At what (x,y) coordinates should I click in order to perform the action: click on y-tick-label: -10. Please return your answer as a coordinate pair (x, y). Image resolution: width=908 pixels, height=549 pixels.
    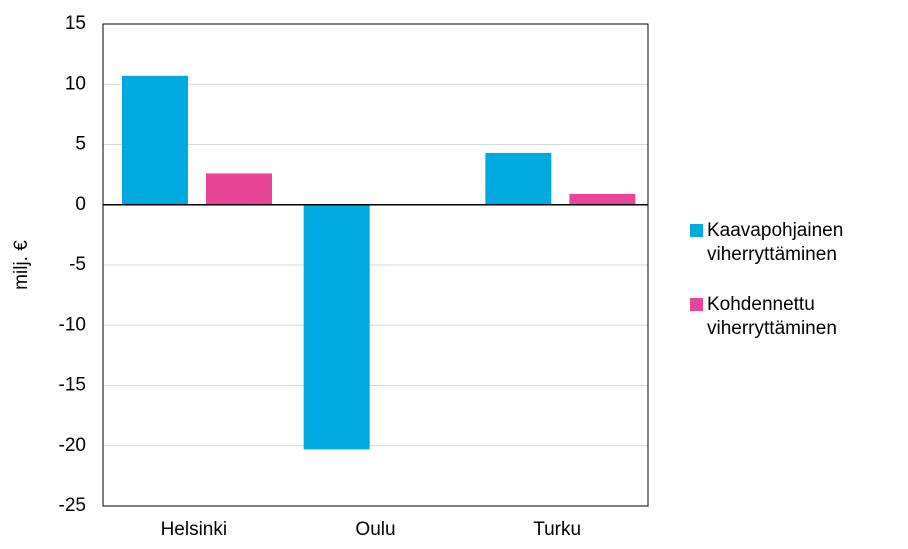
    Looking at the image, I should click on (72, 324).